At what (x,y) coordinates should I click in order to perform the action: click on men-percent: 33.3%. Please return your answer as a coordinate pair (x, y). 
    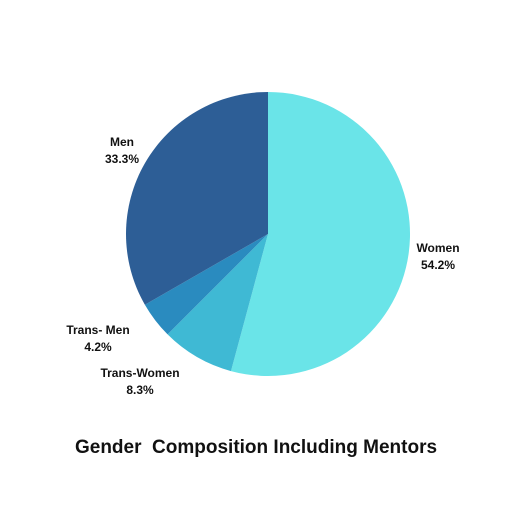
    Looking at the image, I should click on (122, 159).